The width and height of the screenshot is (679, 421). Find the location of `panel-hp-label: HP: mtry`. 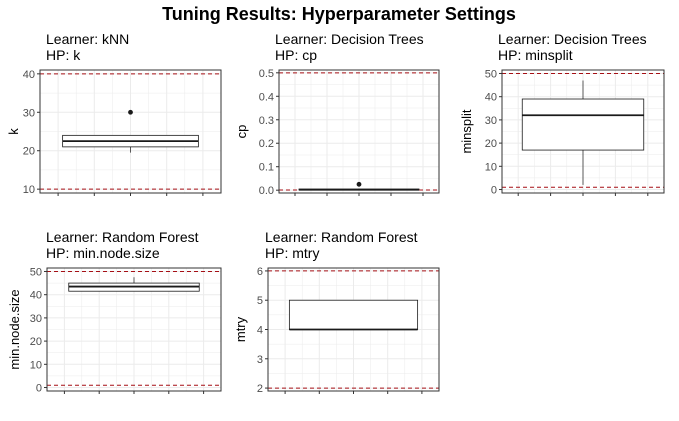

panel-hp-label: HP: mtry is located at coordinates (292, 253).